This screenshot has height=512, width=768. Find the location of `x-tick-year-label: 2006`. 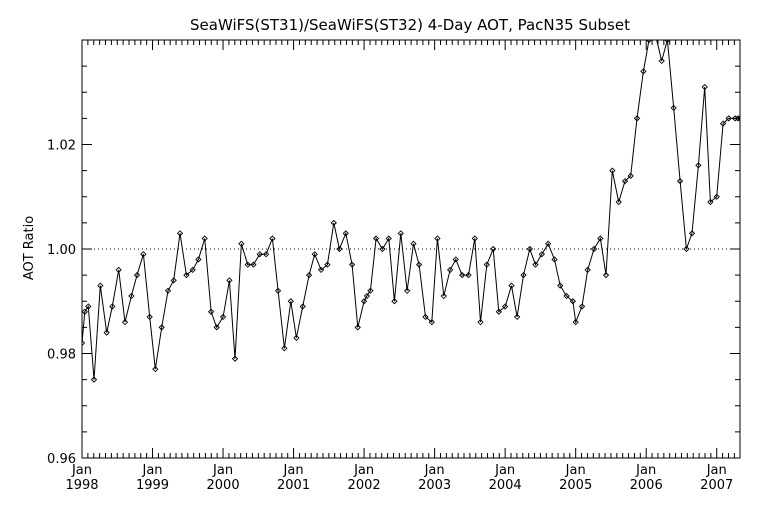

x-tick-year-label: 2006 is located at coordinates (646, 485).